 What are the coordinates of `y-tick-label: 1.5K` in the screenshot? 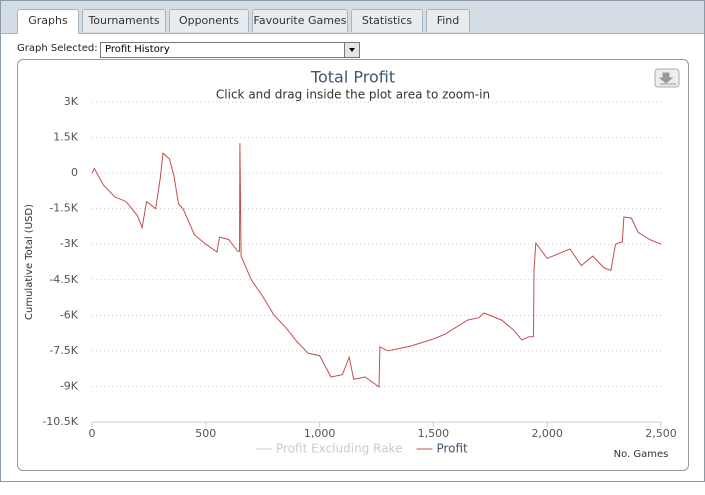 It's located at (65, 137).